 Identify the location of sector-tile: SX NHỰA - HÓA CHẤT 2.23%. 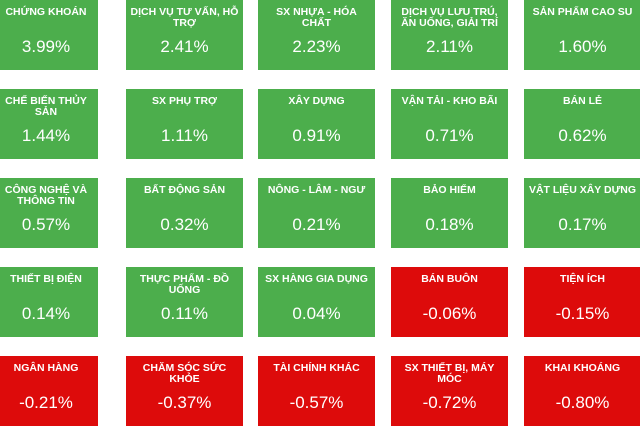
(316, 35).